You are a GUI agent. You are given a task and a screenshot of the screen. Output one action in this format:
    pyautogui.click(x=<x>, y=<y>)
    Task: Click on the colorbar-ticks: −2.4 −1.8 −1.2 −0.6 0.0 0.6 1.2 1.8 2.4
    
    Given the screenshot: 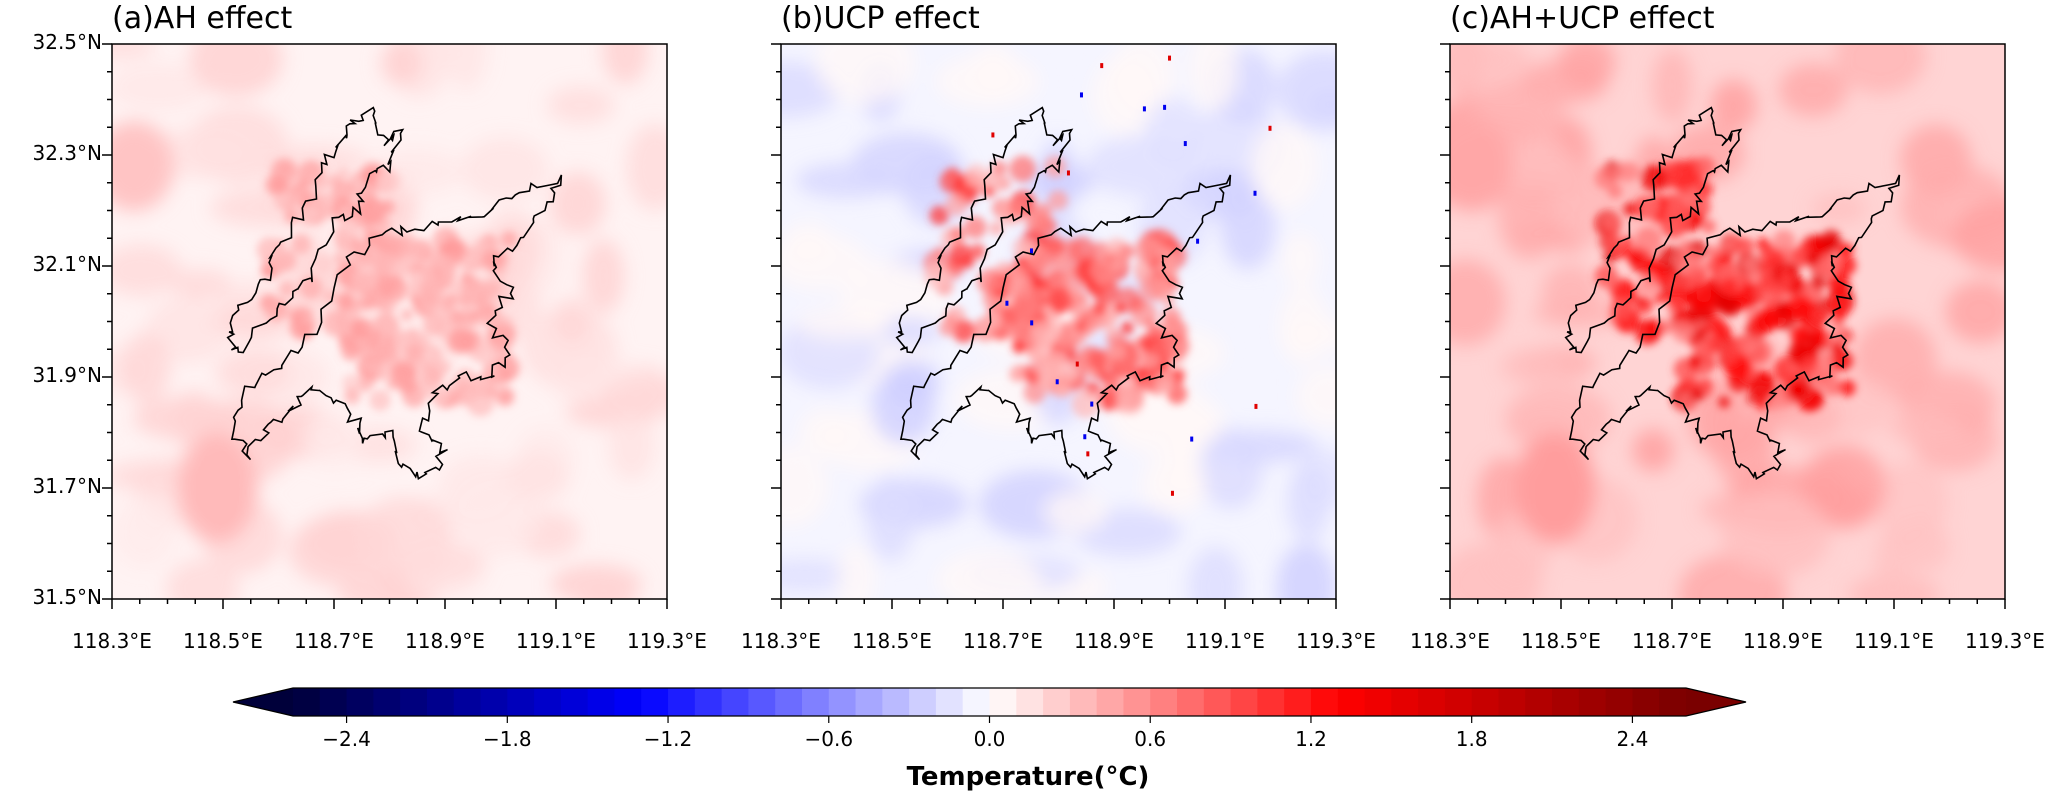 What is the action you would take?
    pyautogui.click(x=985, y=739)
    